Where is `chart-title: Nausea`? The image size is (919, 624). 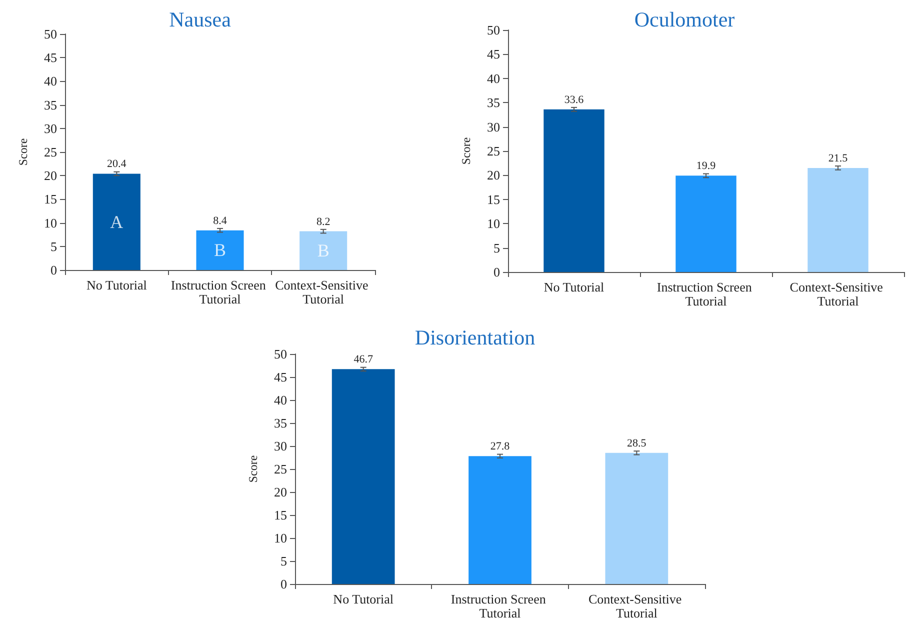 chart-title: Nausea is located at coordinates (200, 20).